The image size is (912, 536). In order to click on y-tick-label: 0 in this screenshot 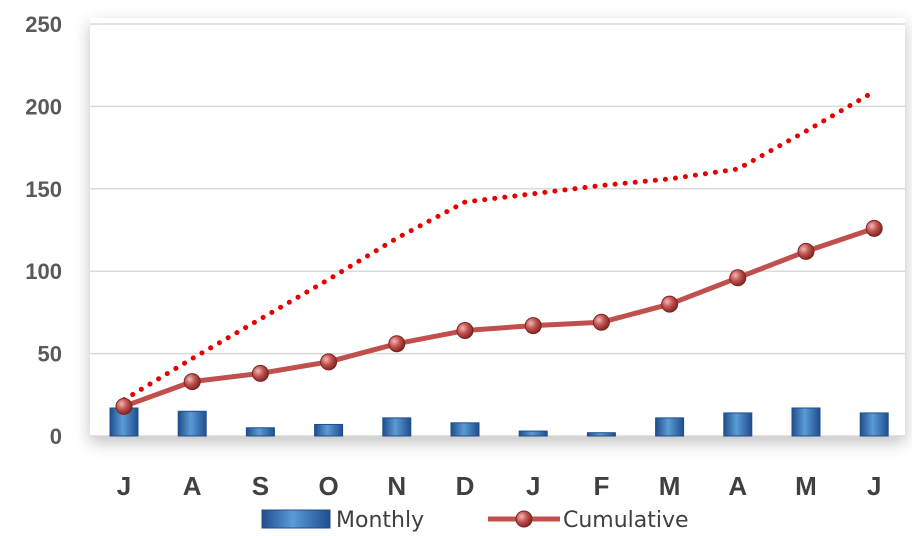, I will do `click(56, 436)`.